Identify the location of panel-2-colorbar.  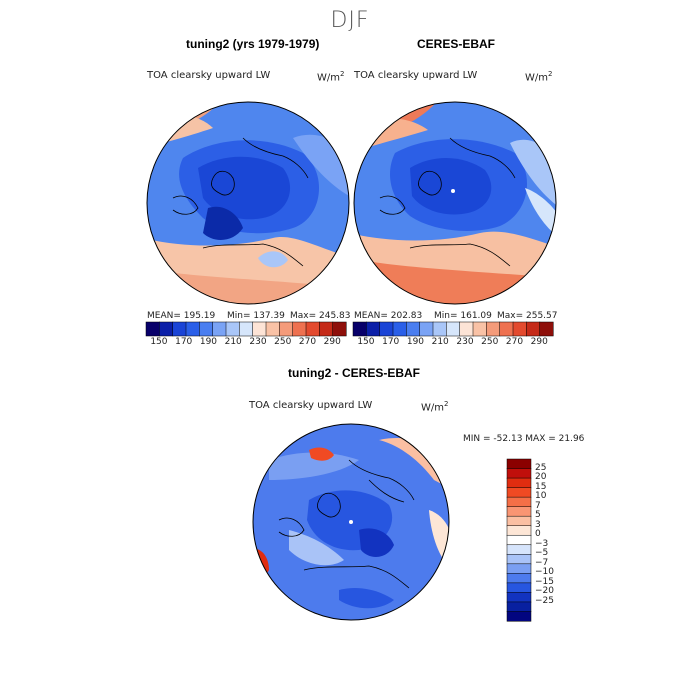
(453, 329).